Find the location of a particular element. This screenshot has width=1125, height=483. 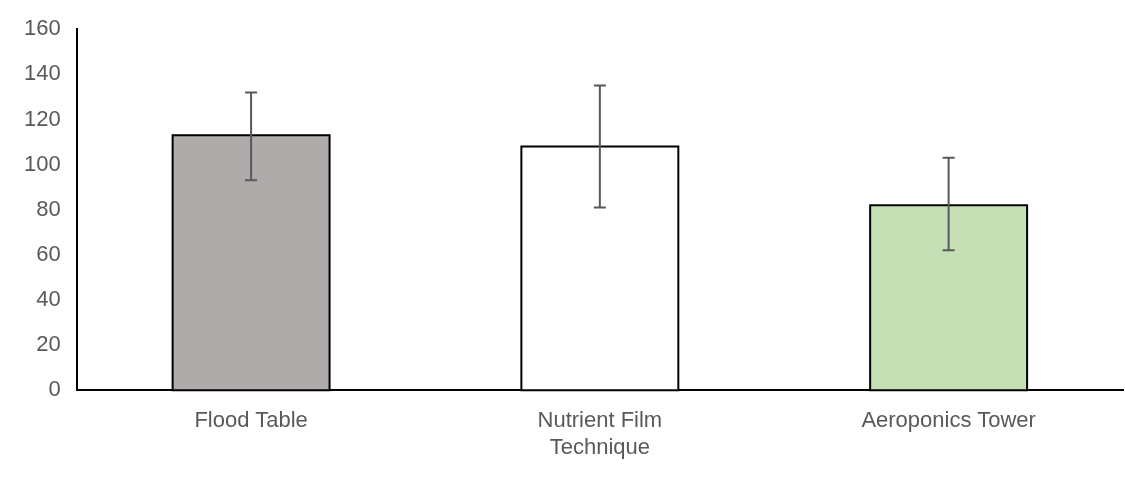

y-tick-label: 80 is located at coordinates (48, 208).